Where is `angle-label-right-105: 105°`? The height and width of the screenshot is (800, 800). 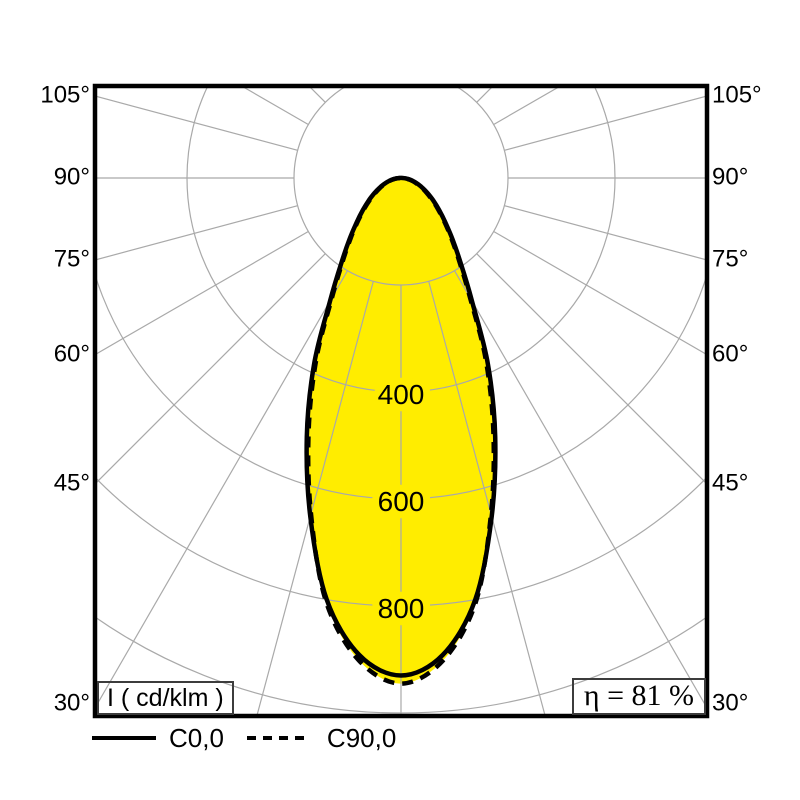
angle-label-right-105: 105° is located at coordinates (737, 95).